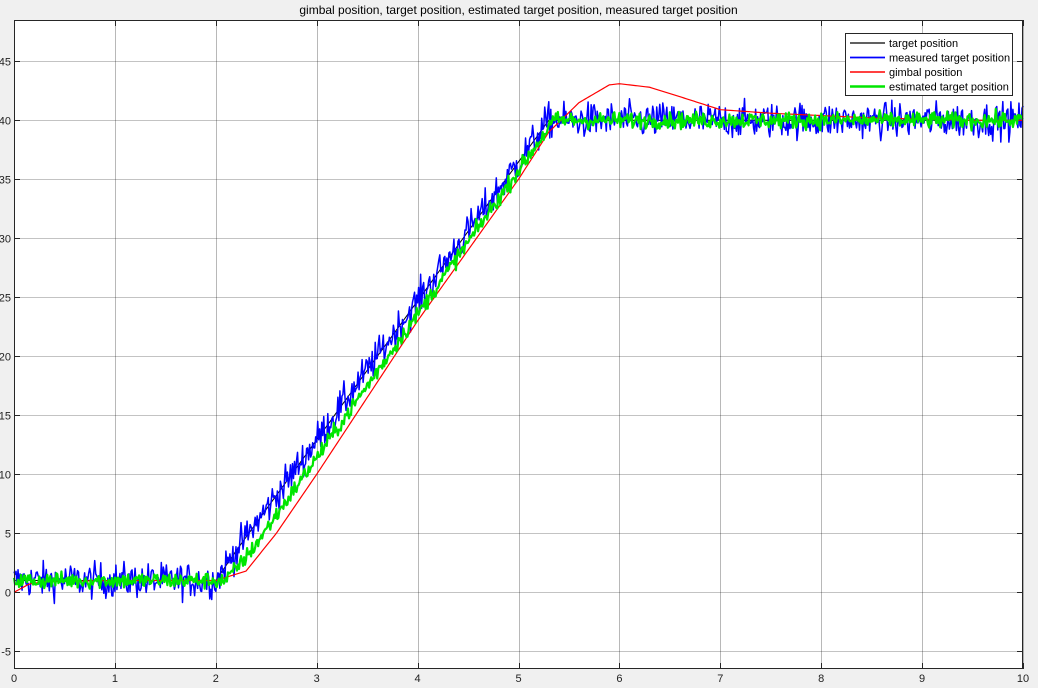 The height and width of the screenshot is (688, 1038). What do you see at coordinates (923, 44) in the screenshot?
I see `legend-label: target position` at bounding box center [923, 44].